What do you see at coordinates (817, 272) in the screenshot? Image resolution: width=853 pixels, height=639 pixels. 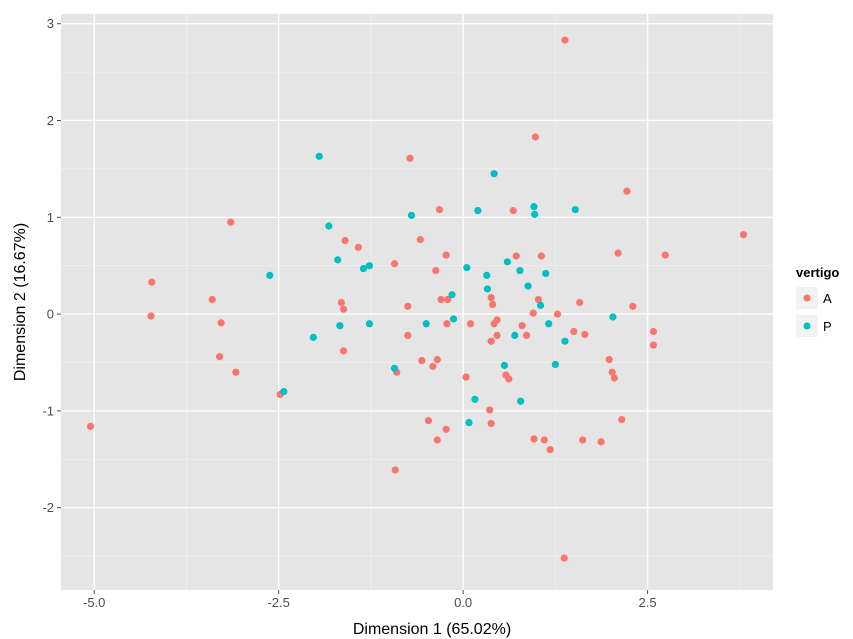 I see `legend-title: vertigo` at bounding box center [817, 272].